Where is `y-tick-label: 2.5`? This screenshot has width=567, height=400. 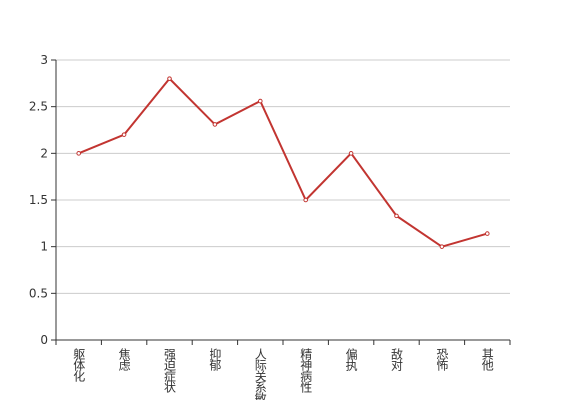 y-tick-label: 2.5 is located at coordinates (38, 107).